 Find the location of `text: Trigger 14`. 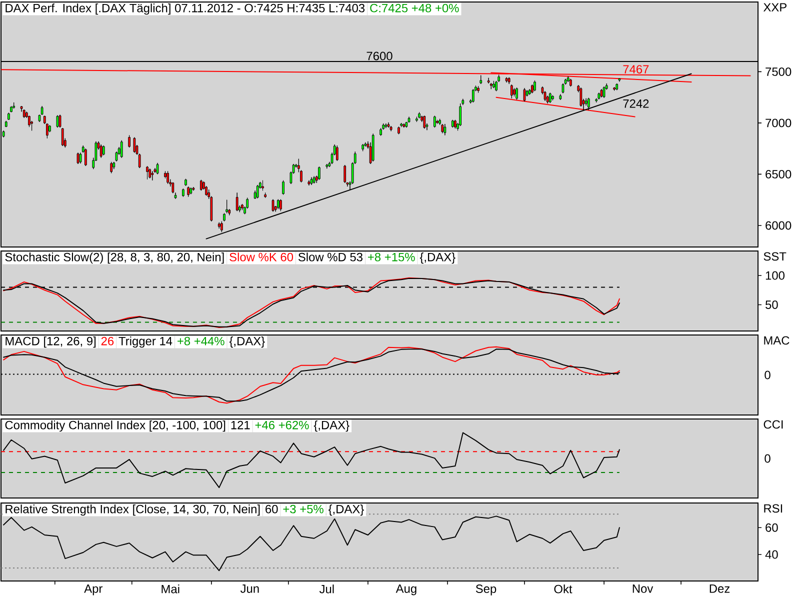

text: Trigger 14 is located at coordinates (145, 342).